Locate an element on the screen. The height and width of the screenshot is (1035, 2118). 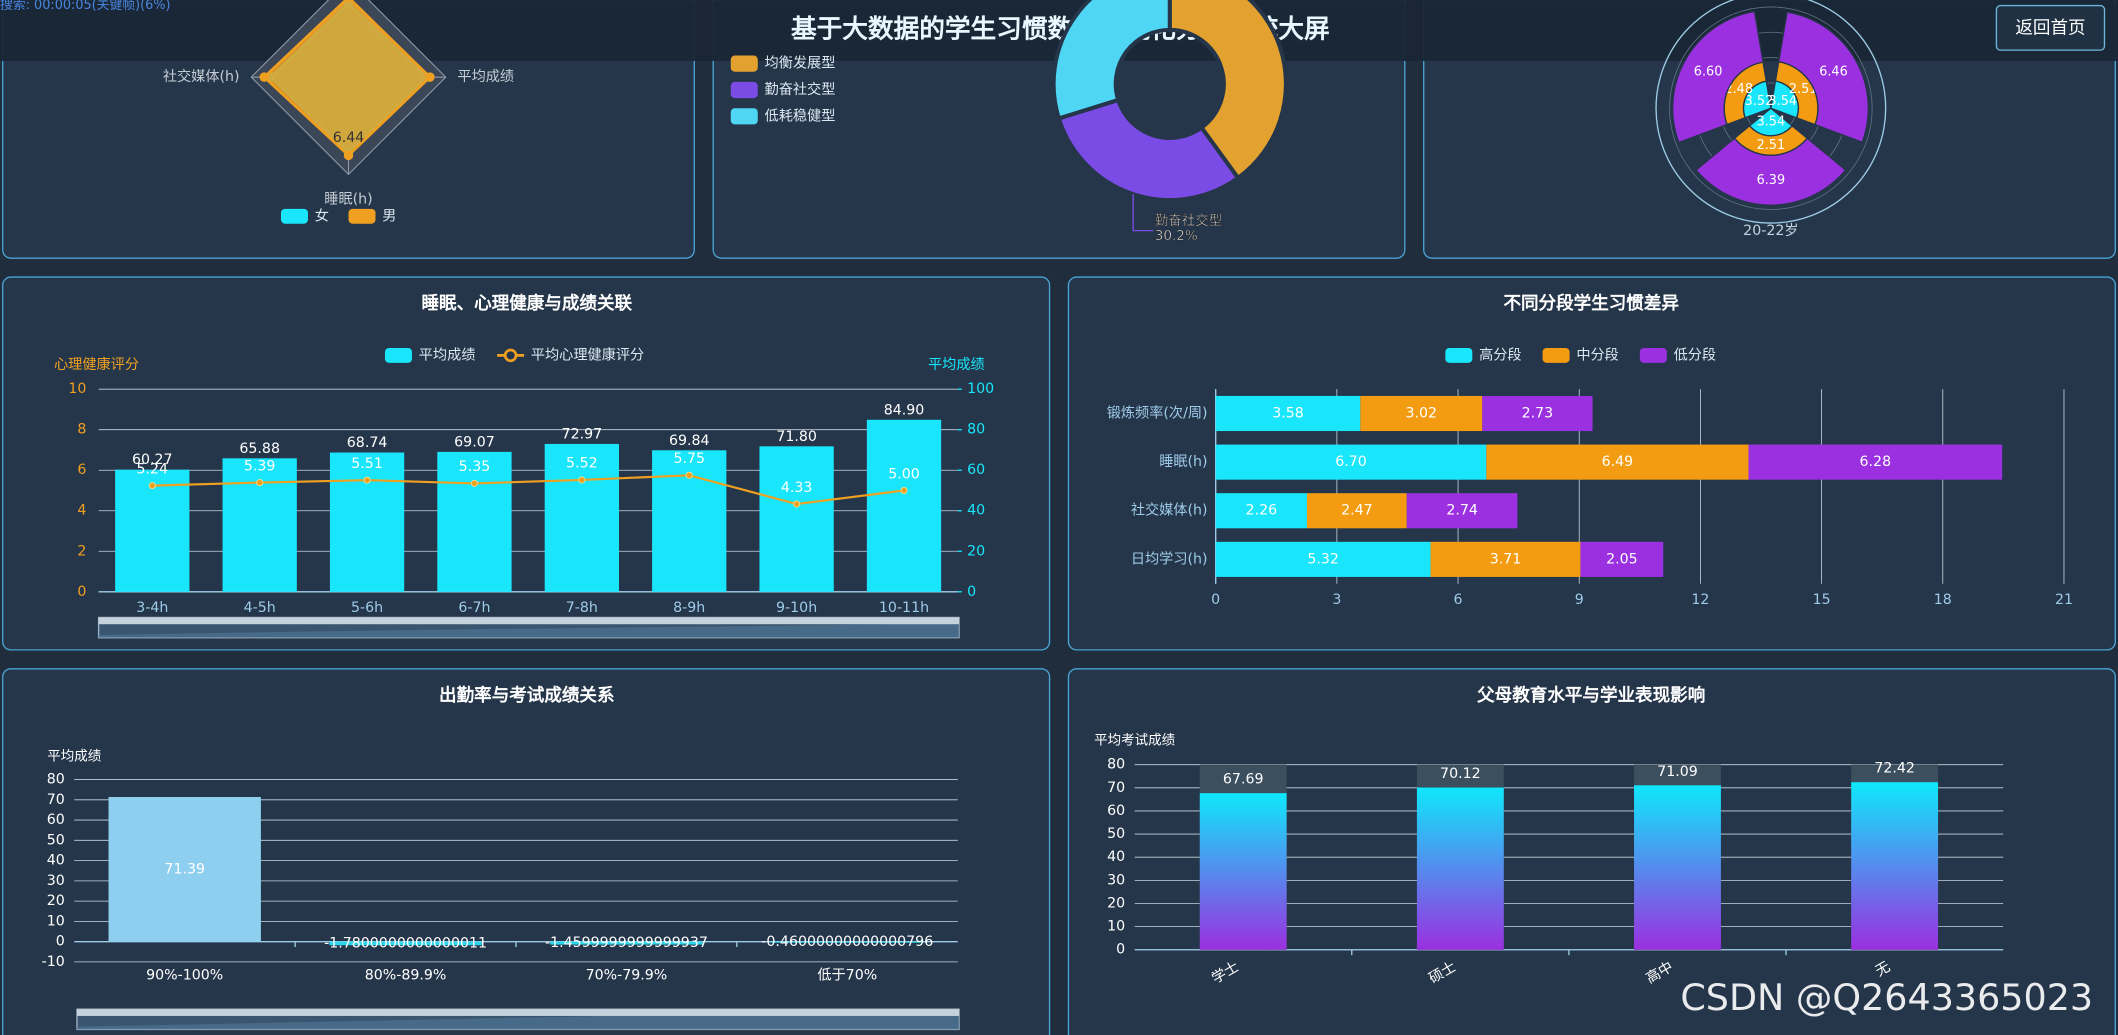
value-label: -1.4599999999999937 is located at coordinates (626, 943).